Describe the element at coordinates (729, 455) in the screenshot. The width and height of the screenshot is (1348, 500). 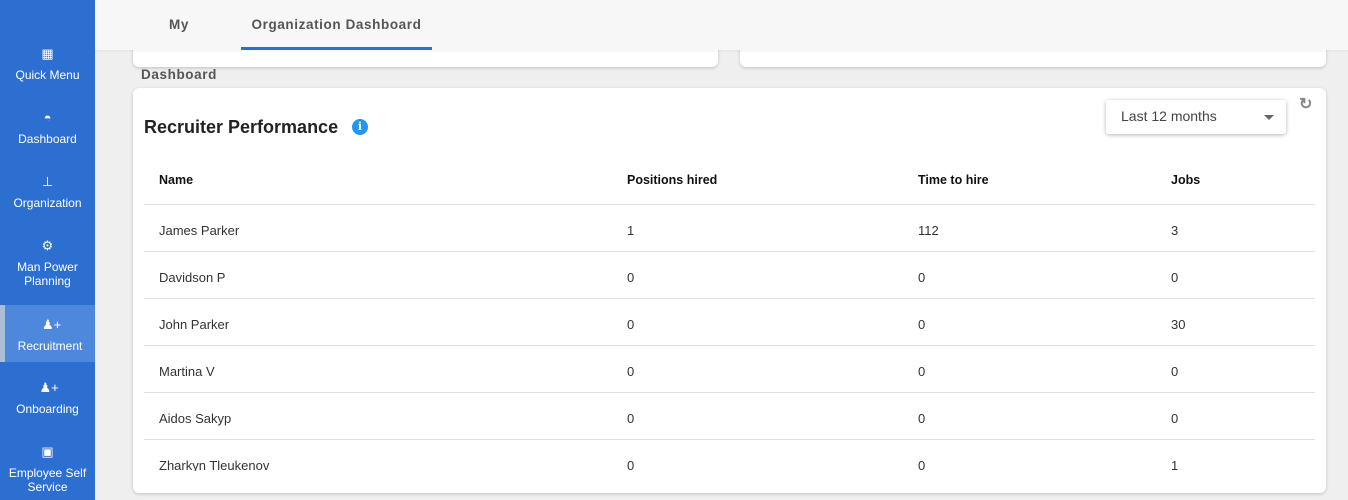
I see `table-row: Zharkyn Tleukenov 0 0 1` at that location.